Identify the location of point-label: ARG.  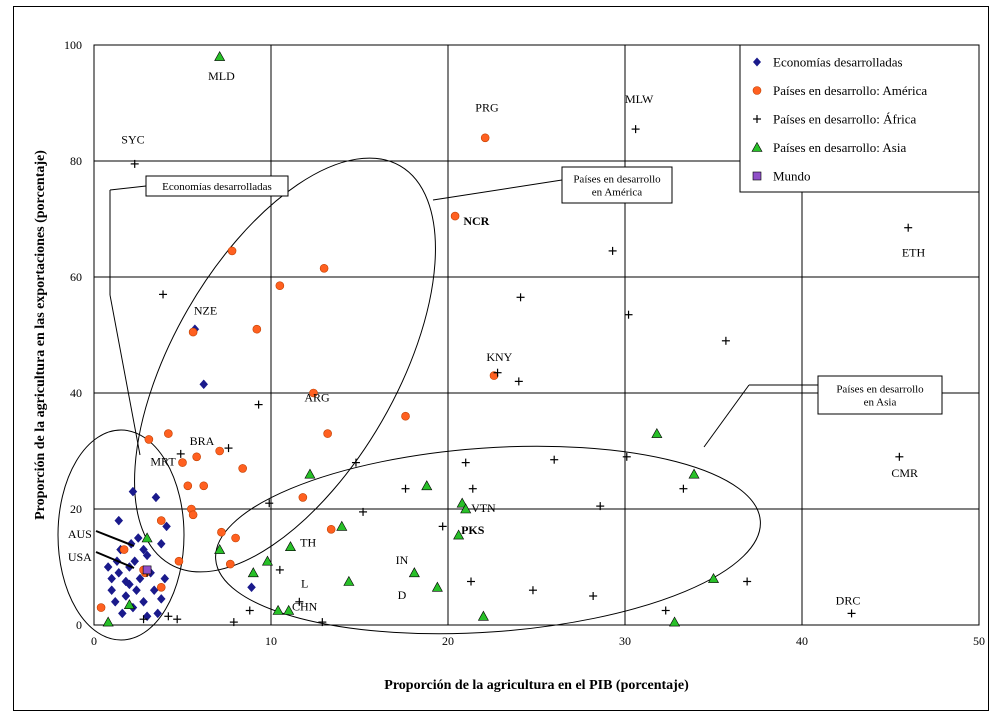
(317, 398).